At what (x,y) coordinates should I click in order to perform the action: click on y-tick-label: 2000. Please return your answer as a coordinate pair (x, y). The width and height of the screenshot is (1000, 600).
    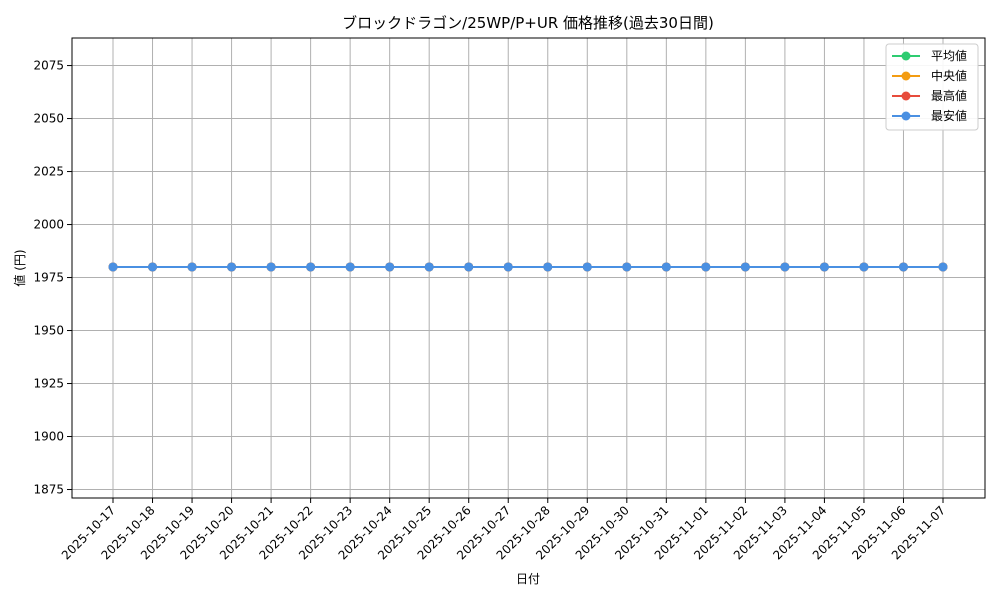
    Looking at the image, I should click on (48, 225).